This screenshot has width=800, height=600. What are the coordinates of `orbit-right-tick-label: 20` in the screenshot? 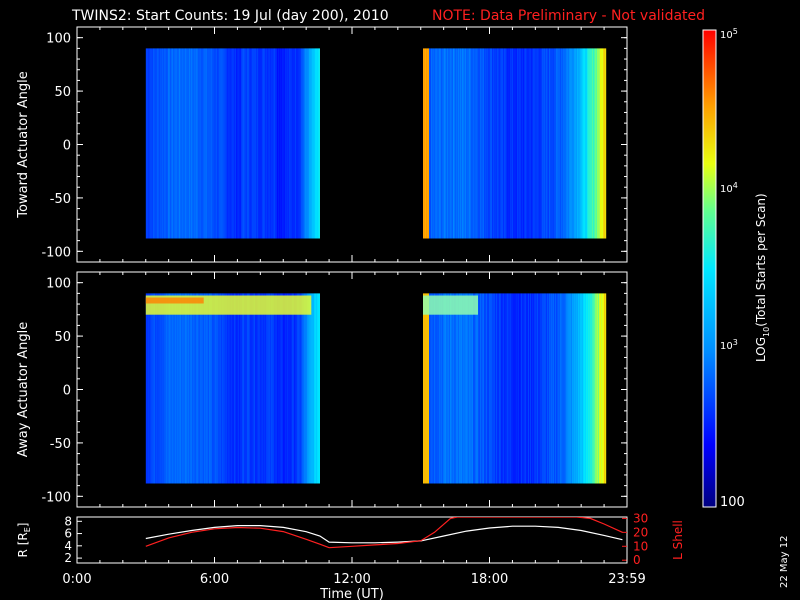 It's located at (640, 532).